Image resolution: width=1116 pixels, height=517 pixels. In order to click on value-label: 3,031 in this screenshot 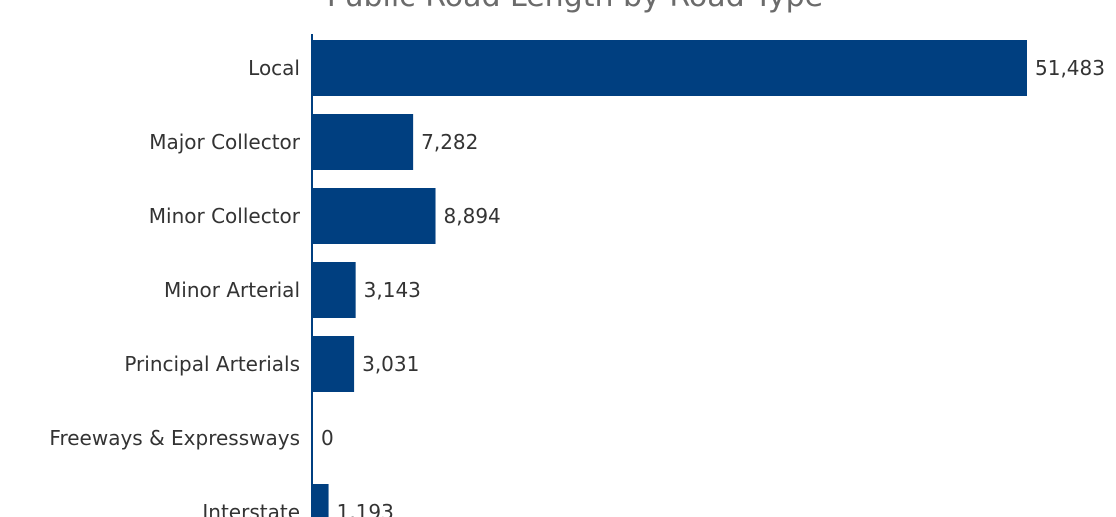, I will do `click(390, 364)`.